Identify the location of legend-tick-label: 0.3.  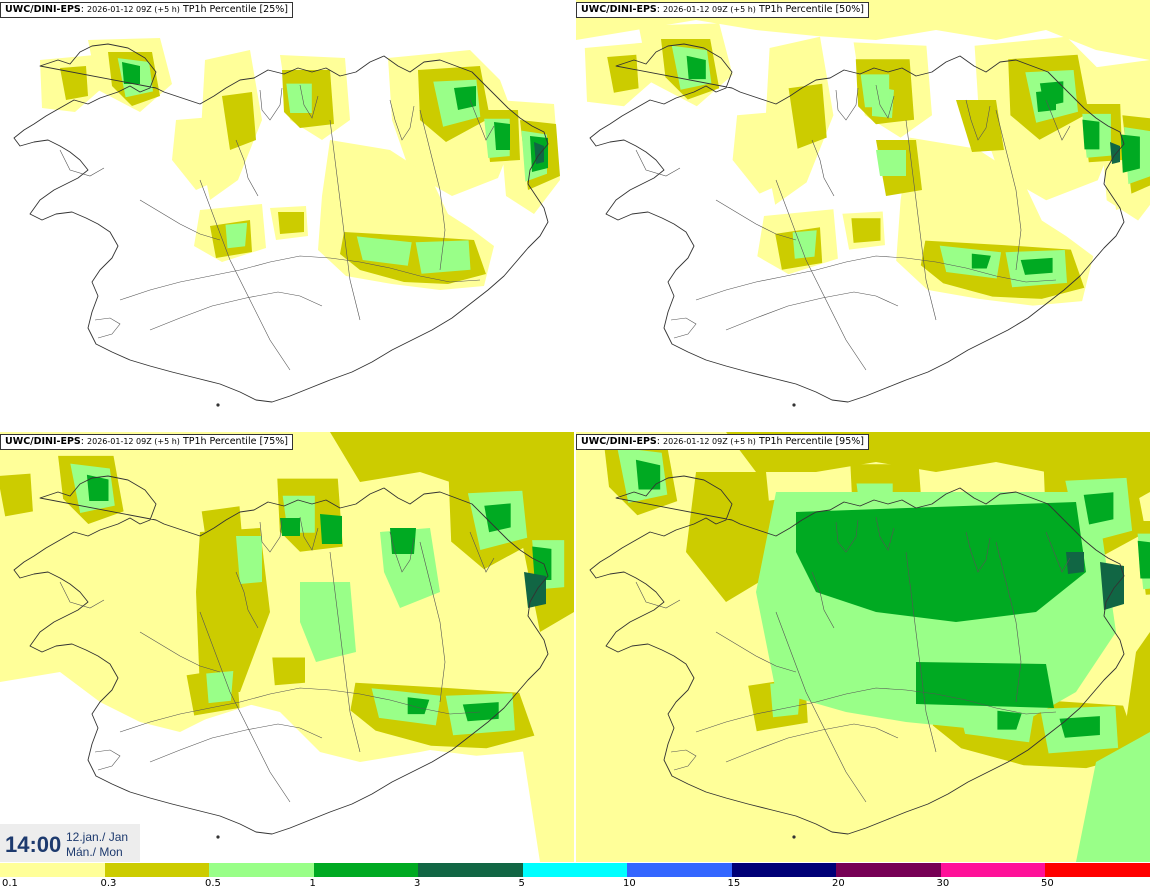
(108, 883).